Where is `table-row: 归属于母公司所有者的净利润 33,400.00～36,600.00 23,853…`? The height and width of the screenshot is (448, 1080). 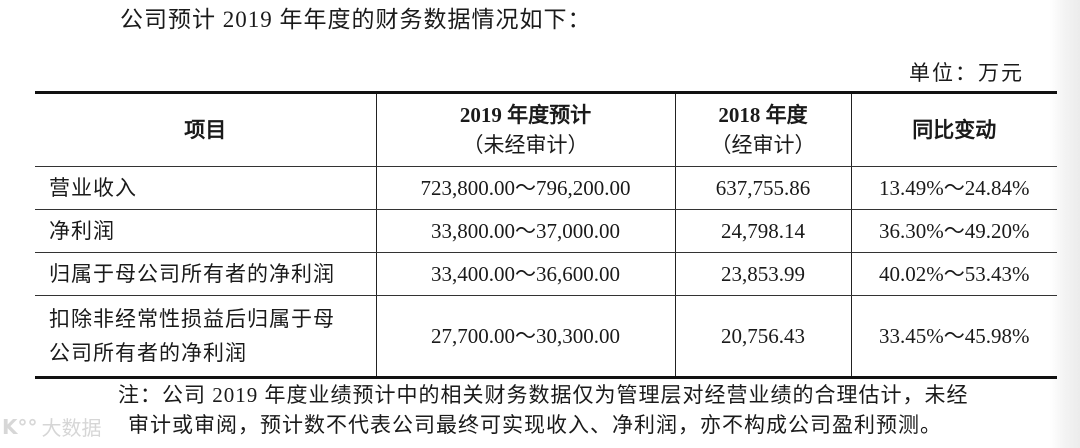 table-row: 归属于母公司所有者的净利润 33,400.00～36,600.00 23,853… is located at coordinates (546, 274).